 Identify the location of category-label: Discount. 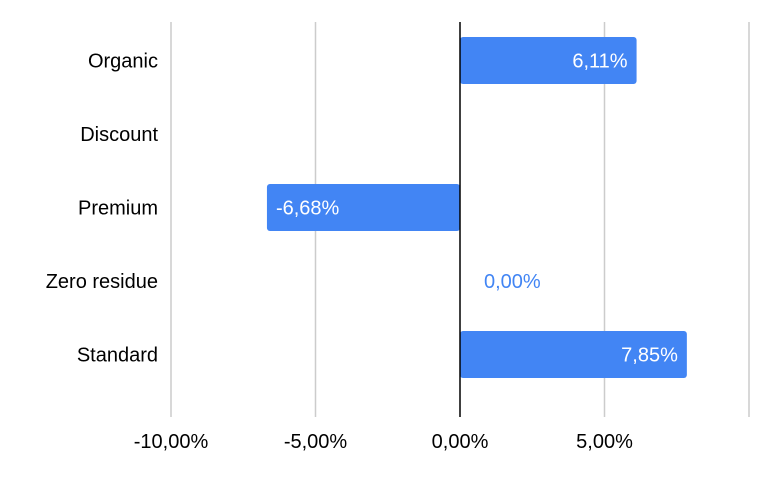
(119, 135).